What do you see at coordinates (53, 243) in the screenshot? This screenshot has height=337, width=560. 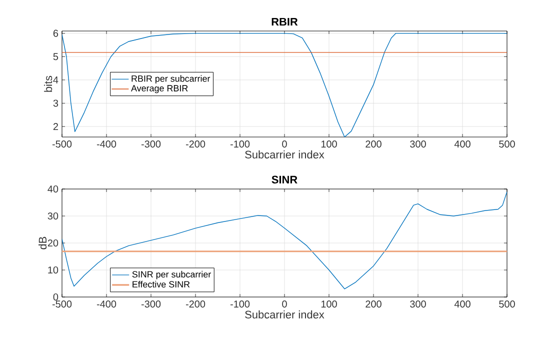 I see `y-tick-label: 20` at bounding box center [53, 243].